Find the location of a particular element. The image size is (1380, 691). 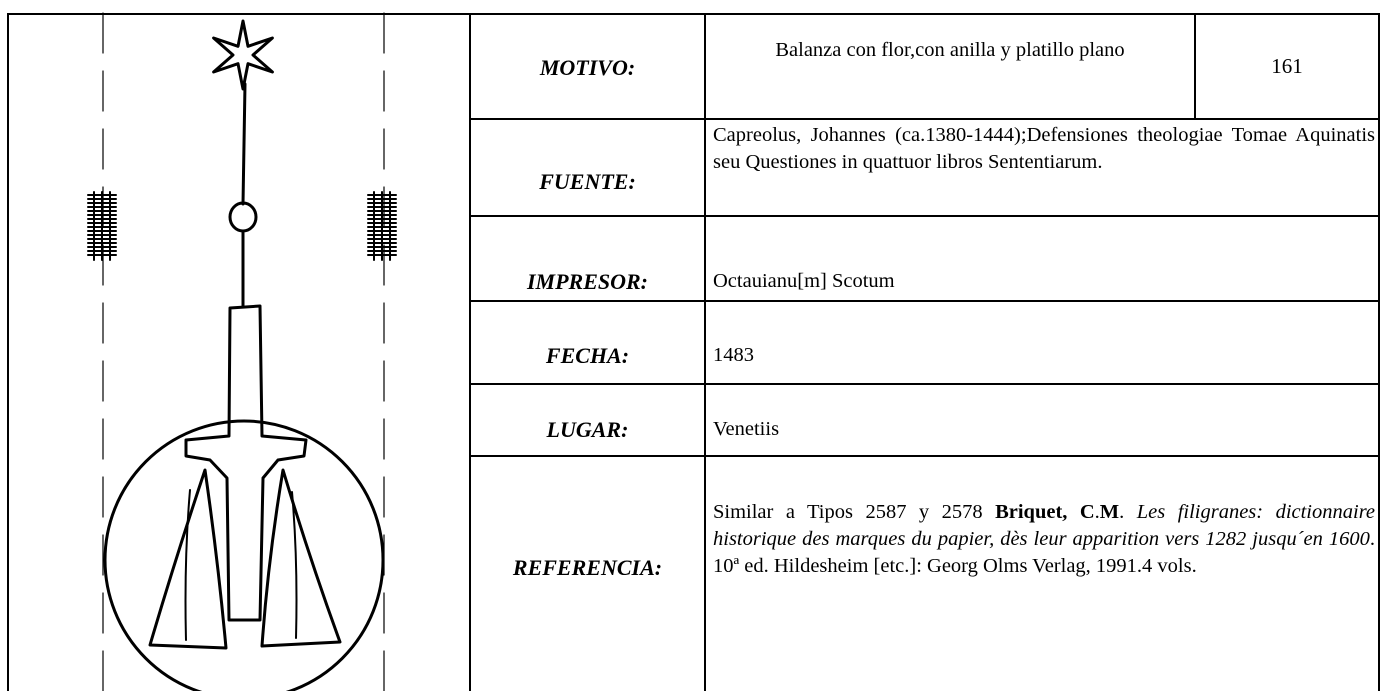

text-run: Similar a Tipos 2587 y 2578 is located at coordinates (854, 512).